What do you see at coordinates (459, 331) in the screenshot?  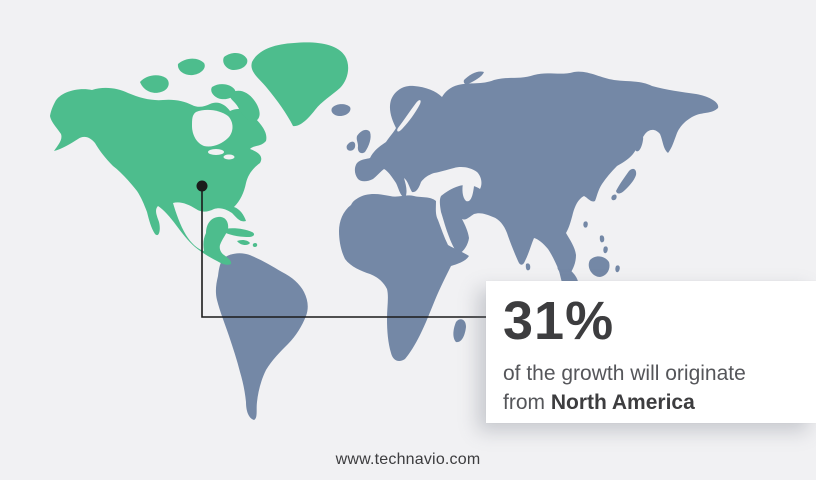 I see `island-madagascar` at bounding box center [459, 331].